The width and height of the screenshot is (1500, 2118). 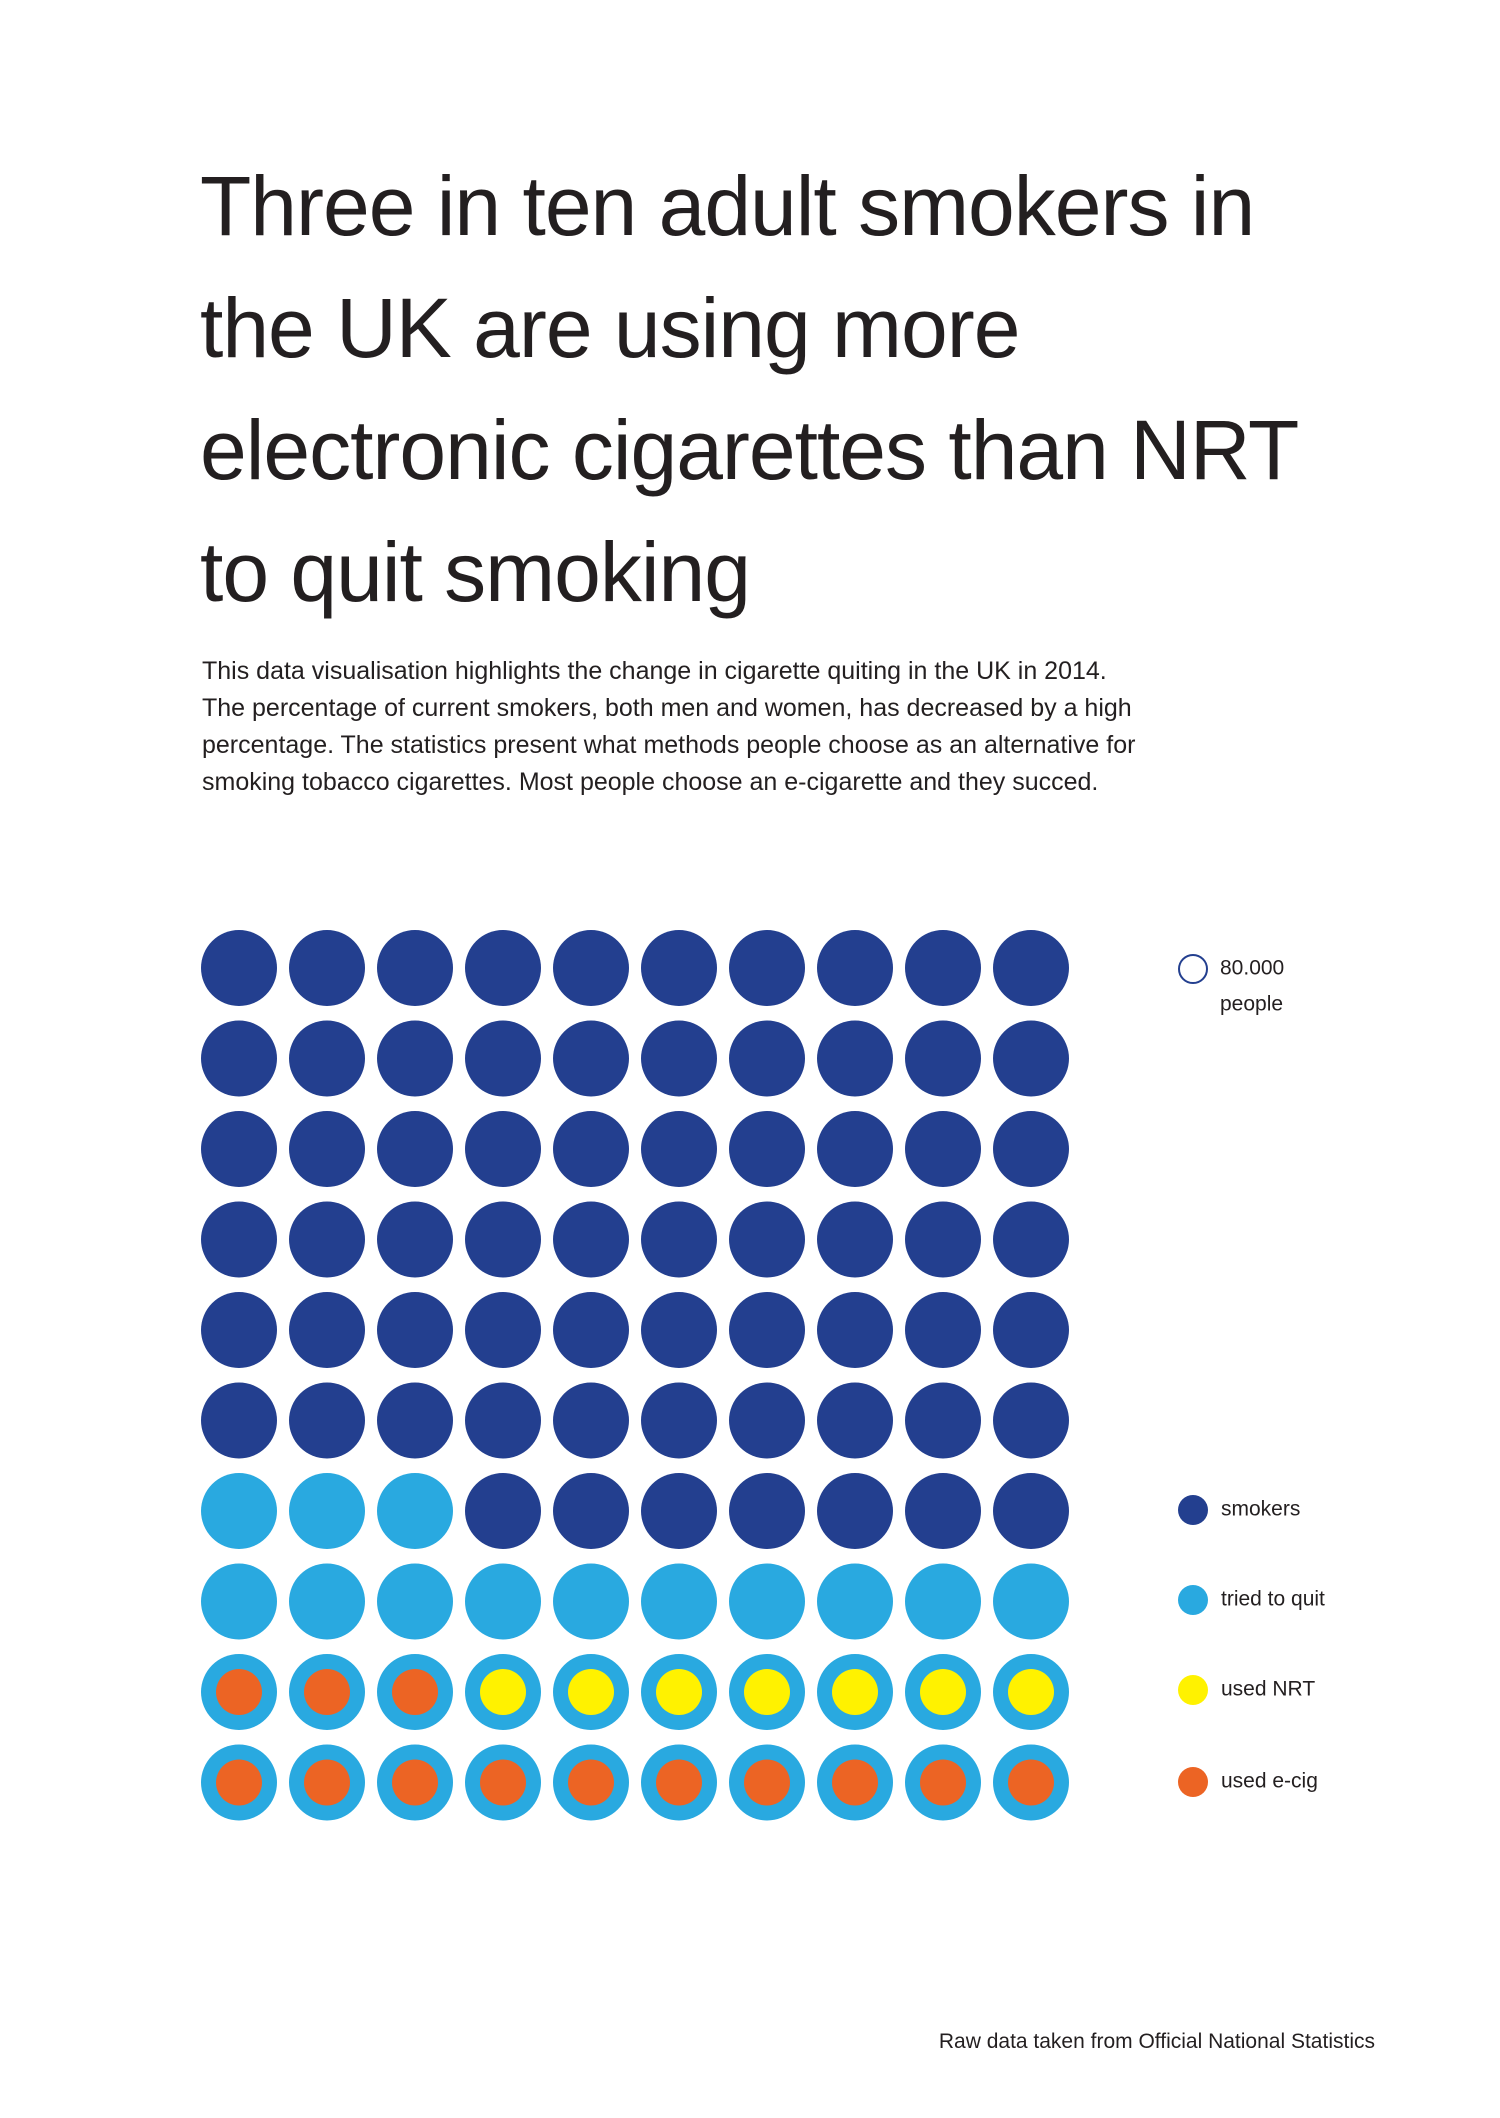 I want to click on unit-text: people, so click(x=1251, y=1004).